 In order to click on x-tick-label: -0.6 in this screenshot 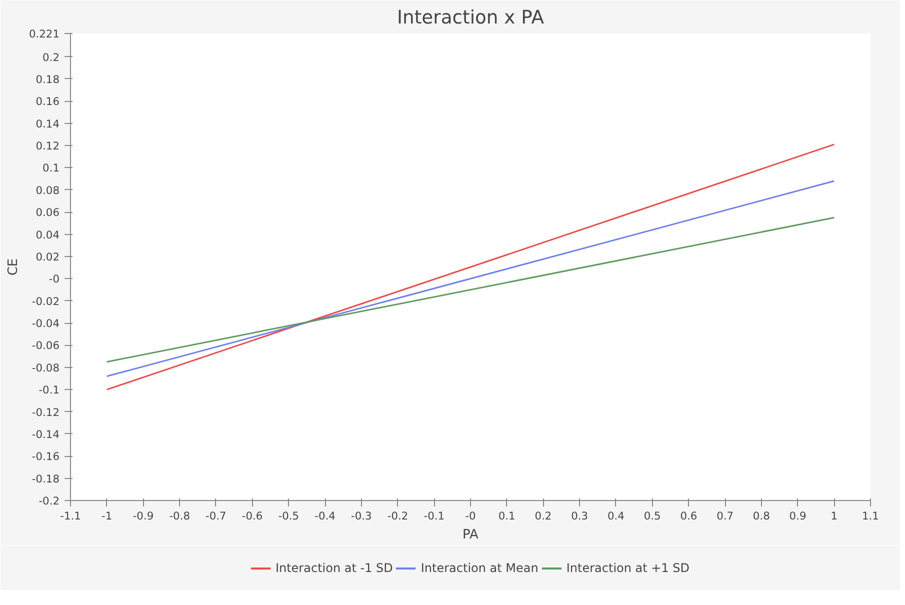, I will do `click(252, 516)`.